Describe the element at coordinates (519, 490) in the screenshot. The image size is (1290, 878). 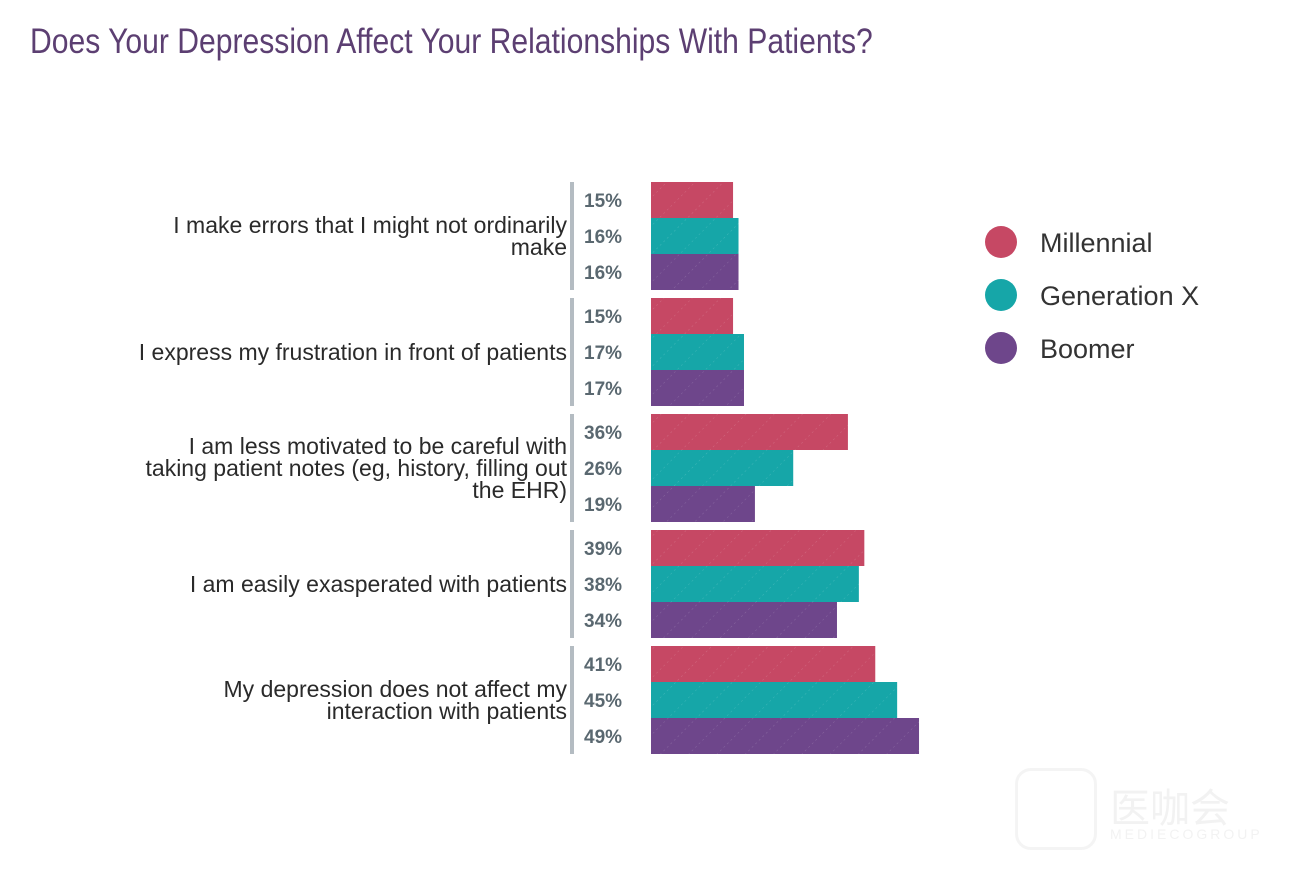
I see `category-label: the EHR)` at that location.